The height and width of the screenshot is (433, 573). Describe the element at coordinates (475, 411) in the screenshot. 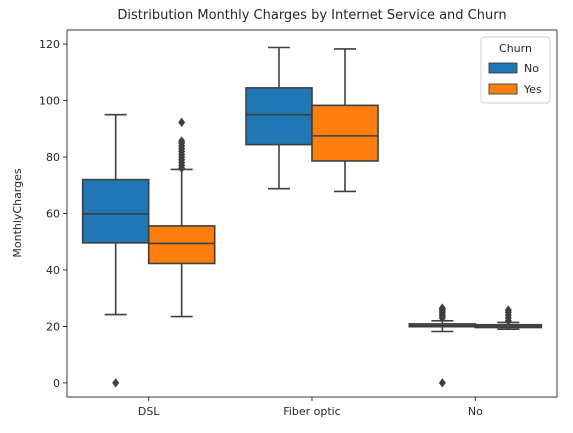

I see `x-tick-label: No` at that location.